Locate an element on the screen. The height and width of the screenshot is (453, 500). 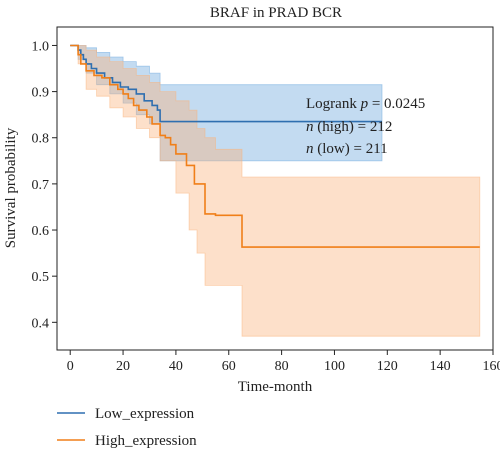
y-tick-label: 0.6 is located at coordinates (41, 231).